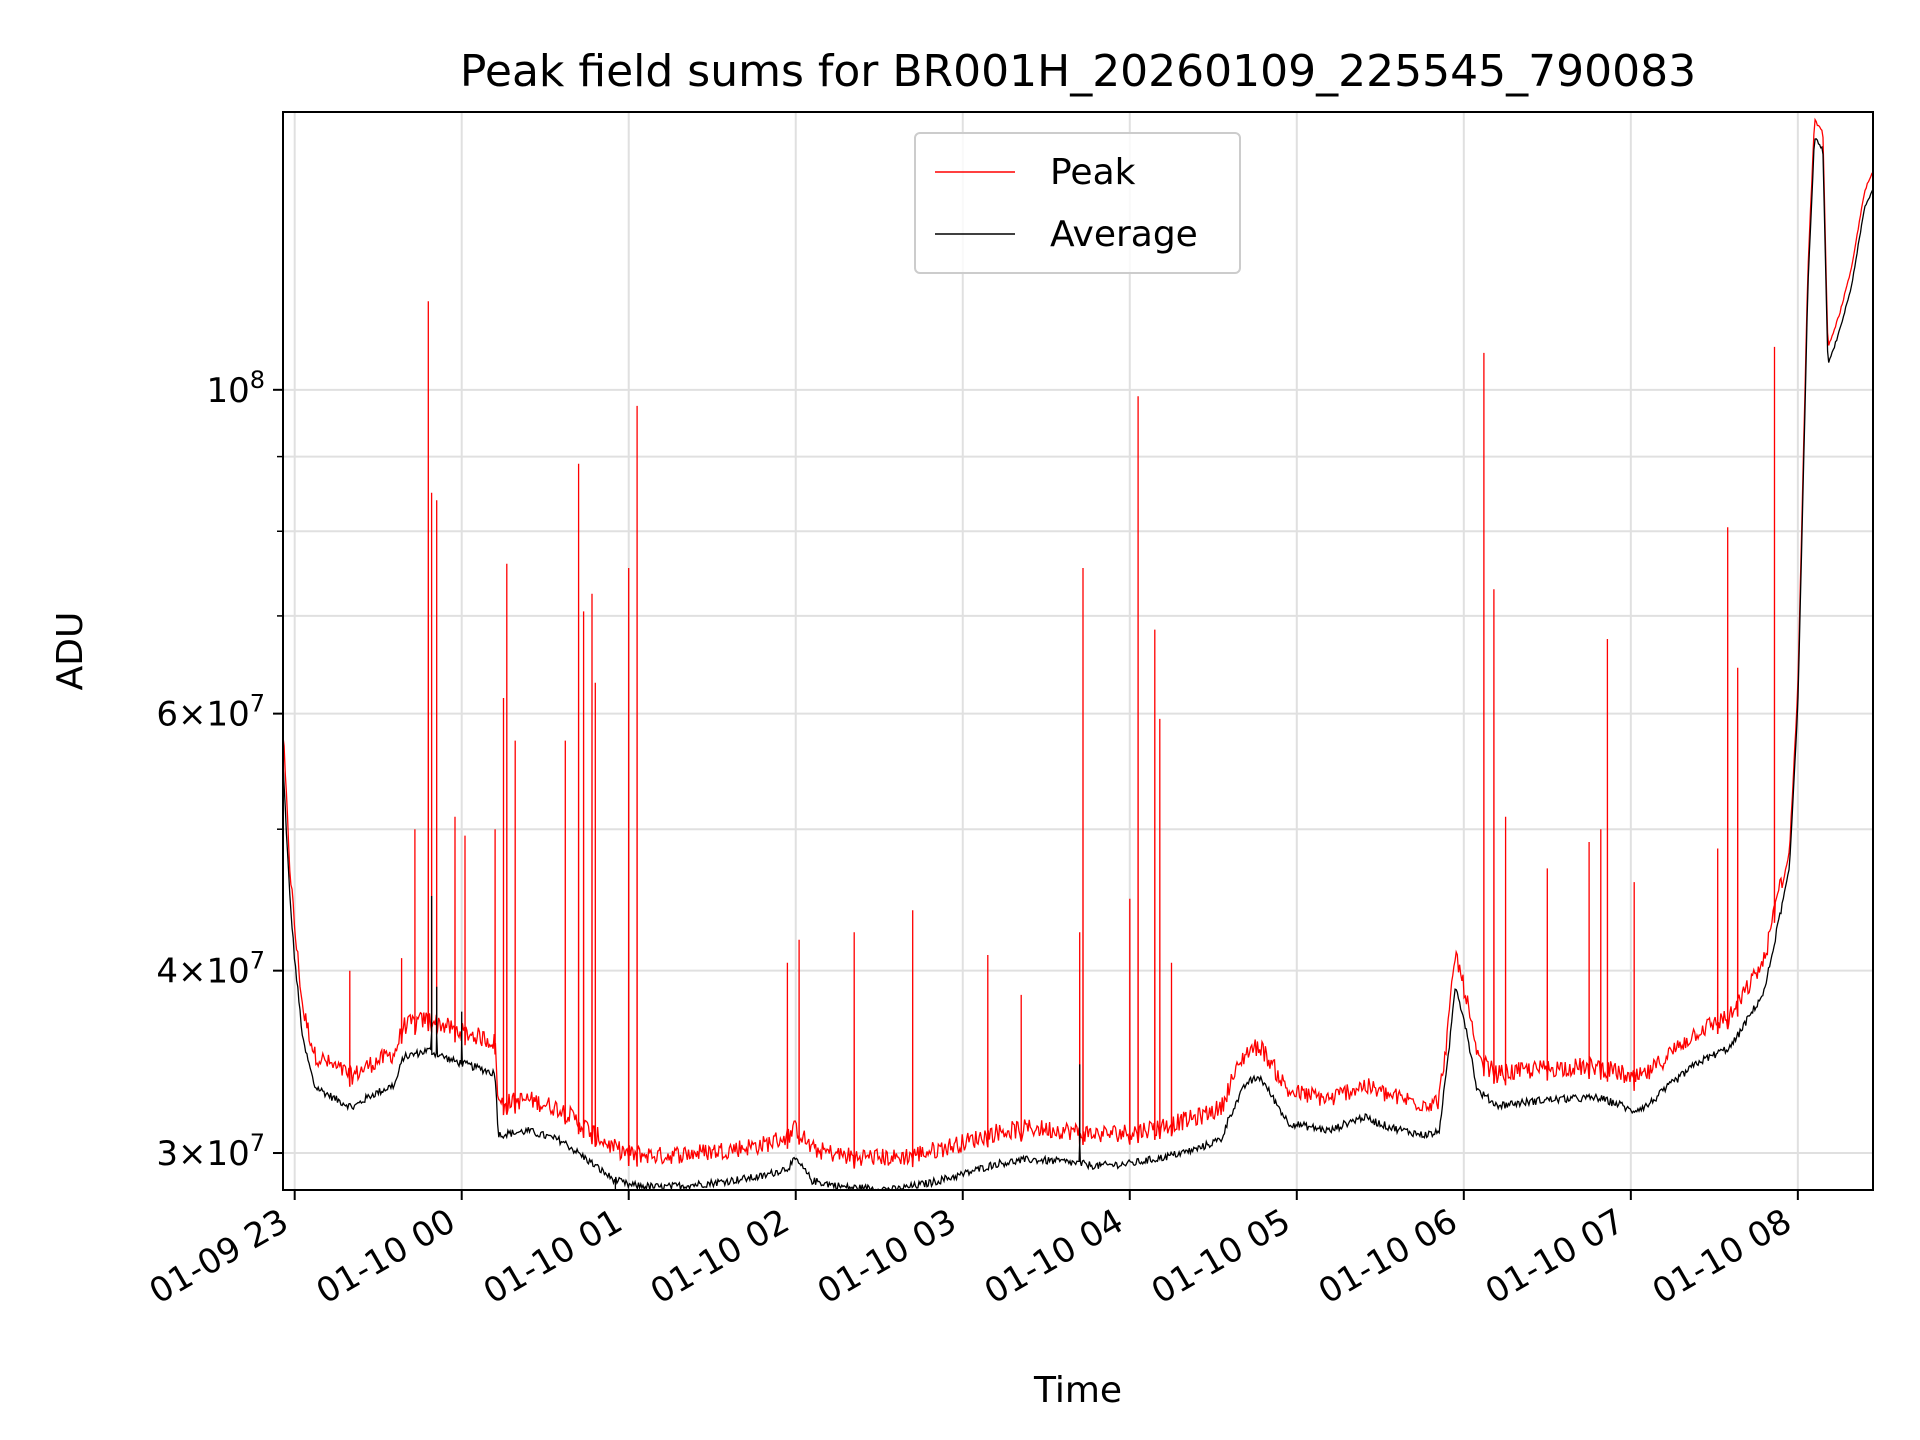 The width and height of the screenshot is (1920, 1440). I want to click on y-tick-label: 4×107, so click(210, 969).